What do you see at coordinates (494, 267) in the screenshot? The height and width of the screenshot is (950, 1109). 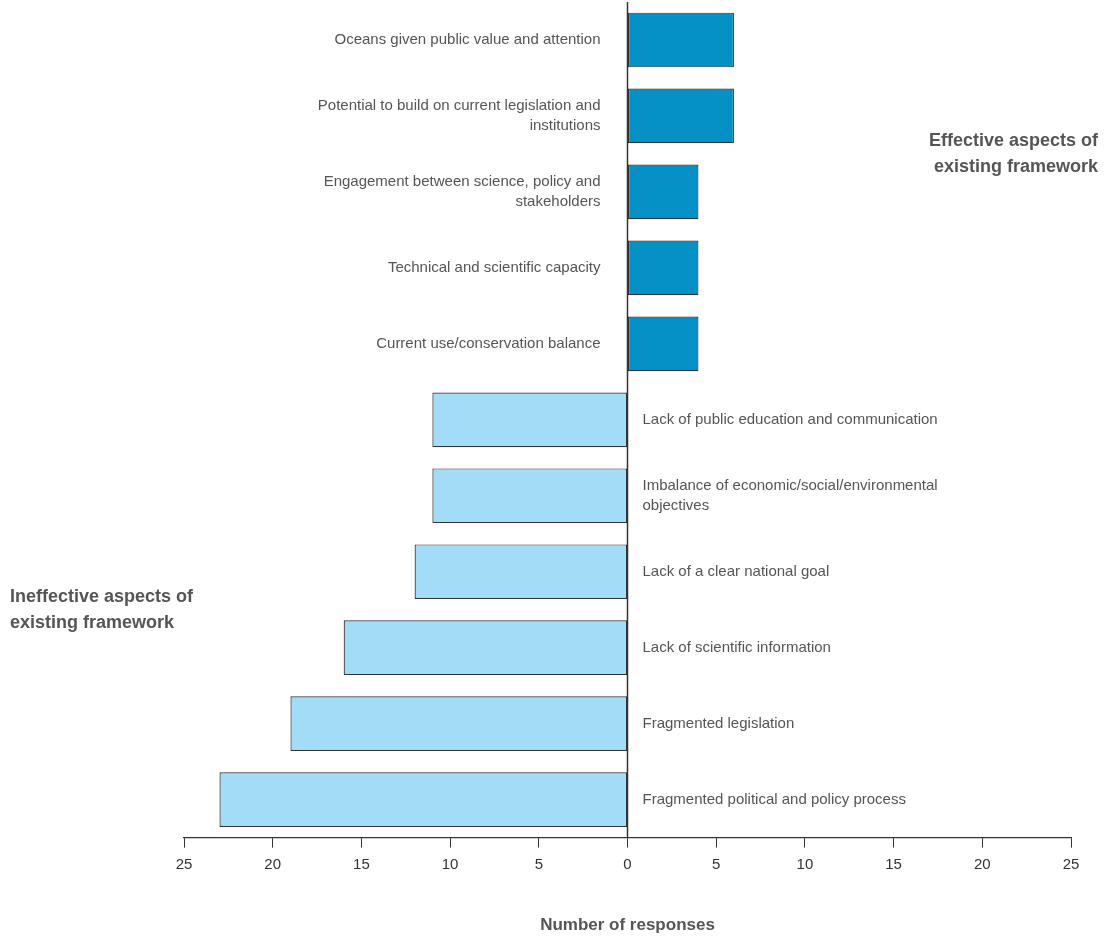 I see `y-tick-label: Technical and scientific capacity` at bounding box center [494, 267].